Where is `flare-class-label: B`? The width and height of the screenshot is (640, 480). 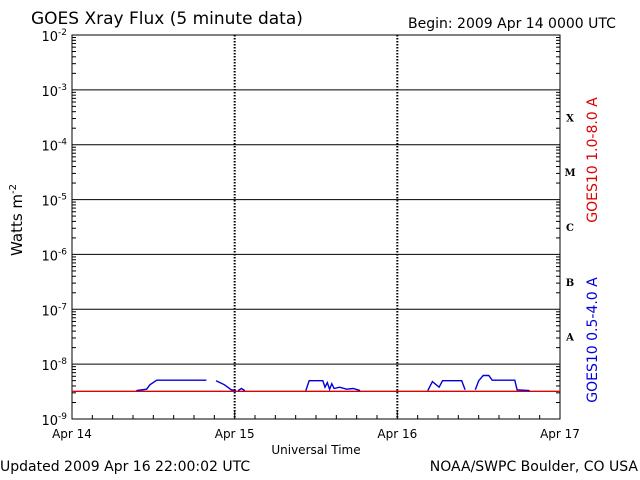
flare-class-label: B is located at coordinates (570, 283).